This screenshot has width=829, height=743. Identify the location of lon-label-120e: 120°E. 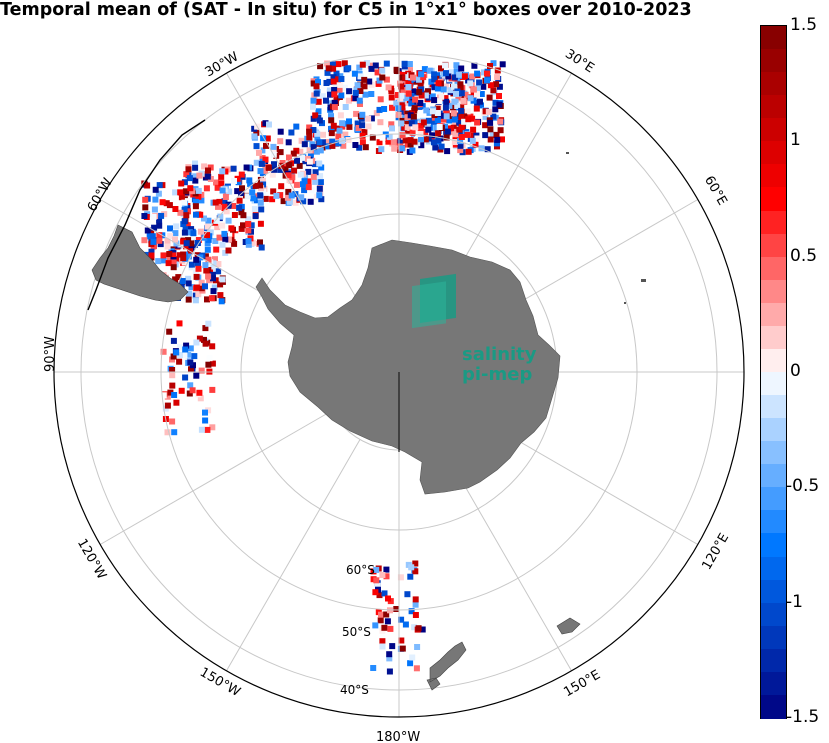
(715, 552).